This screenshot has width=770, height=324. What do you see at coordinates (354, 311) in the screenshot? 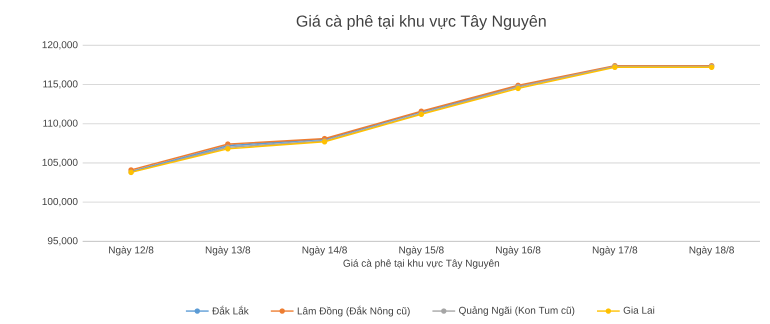
I see `legend-label: Lâm Đồng (Đắk Nông cũ)` at bounding box center [354, 311].